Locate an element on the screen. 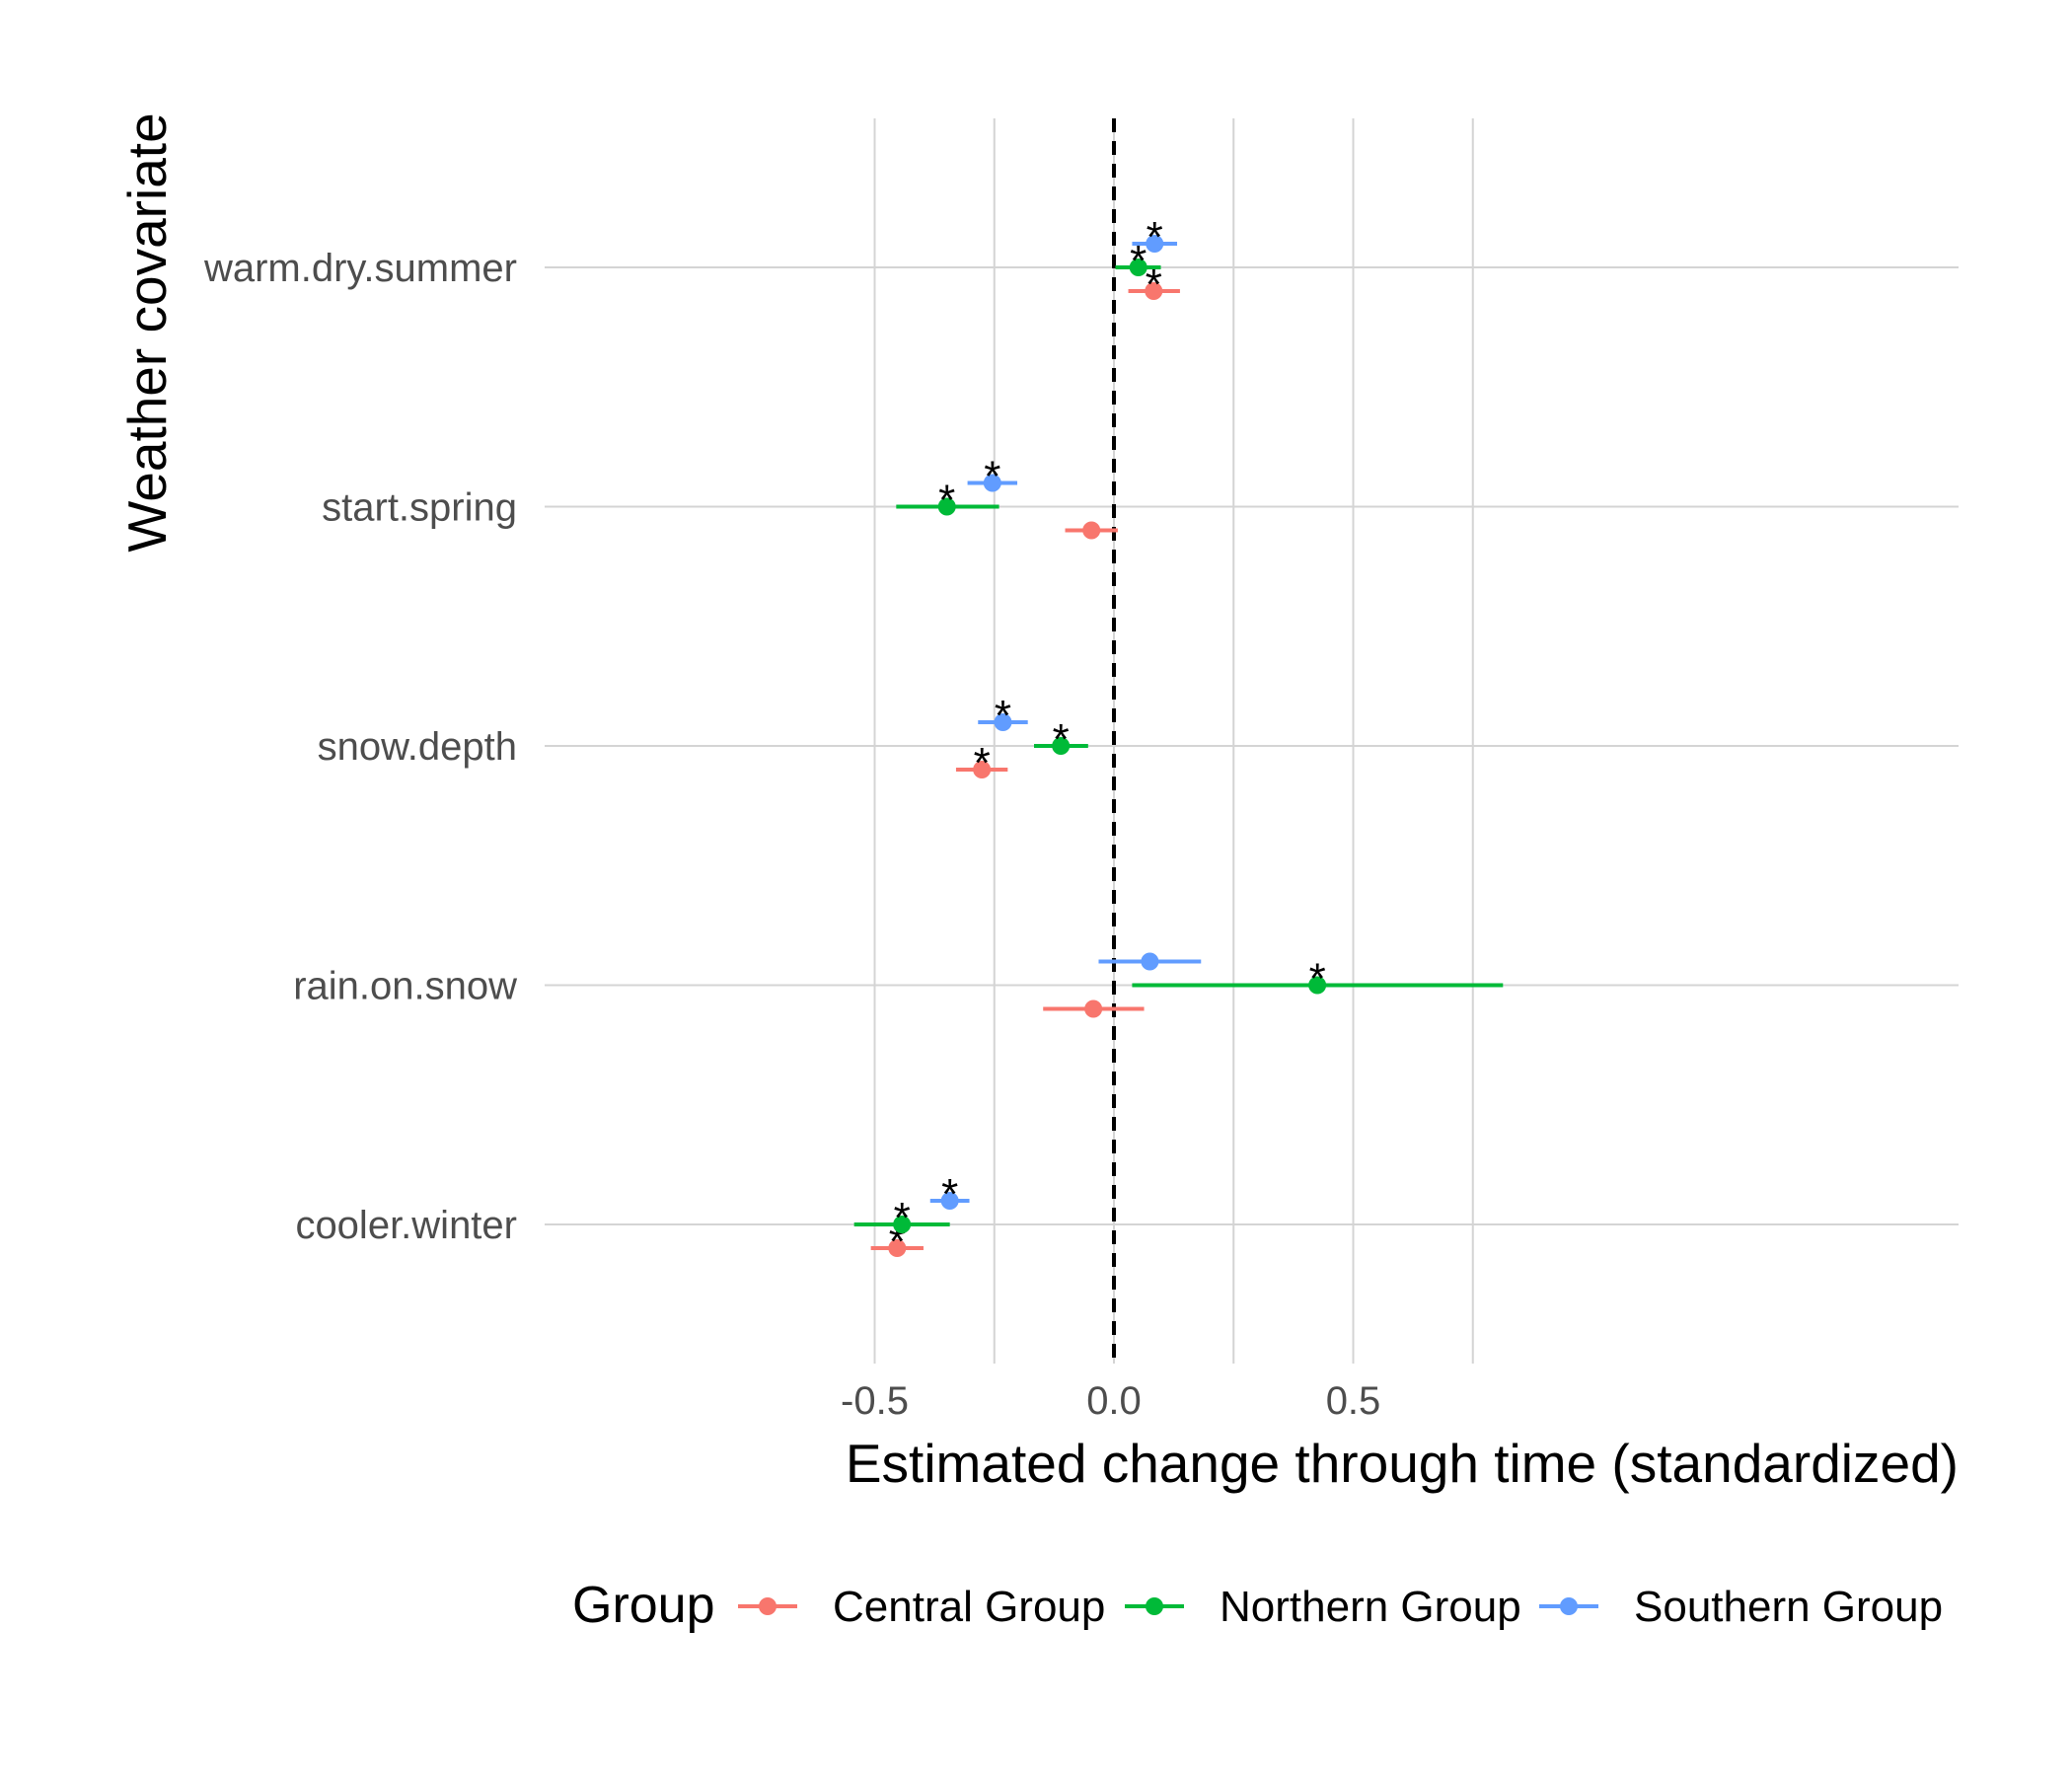 The height and width of the screenshot is (1776, 2072). y-axis-title: Weather covariate is located at coordinates (147, 332).